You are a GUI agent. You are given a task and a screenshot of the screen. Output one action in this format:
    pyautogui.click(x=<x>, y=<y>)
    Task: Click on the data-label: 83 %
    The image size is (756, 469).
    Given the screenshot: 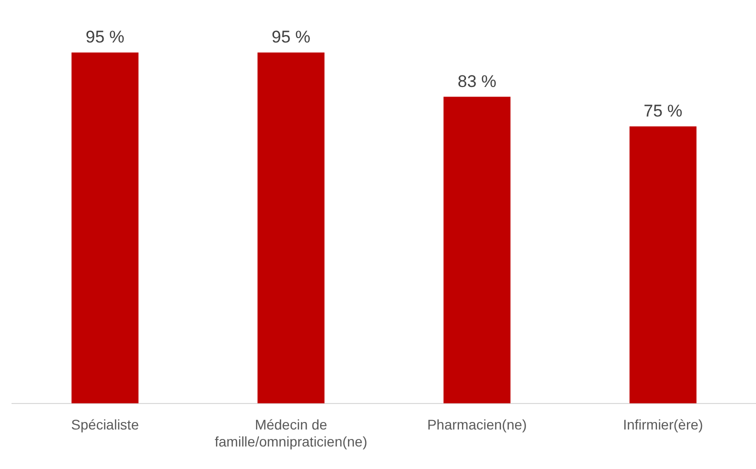 What is the action you would take?
    pyautogui.click(x=477, y=81)
    